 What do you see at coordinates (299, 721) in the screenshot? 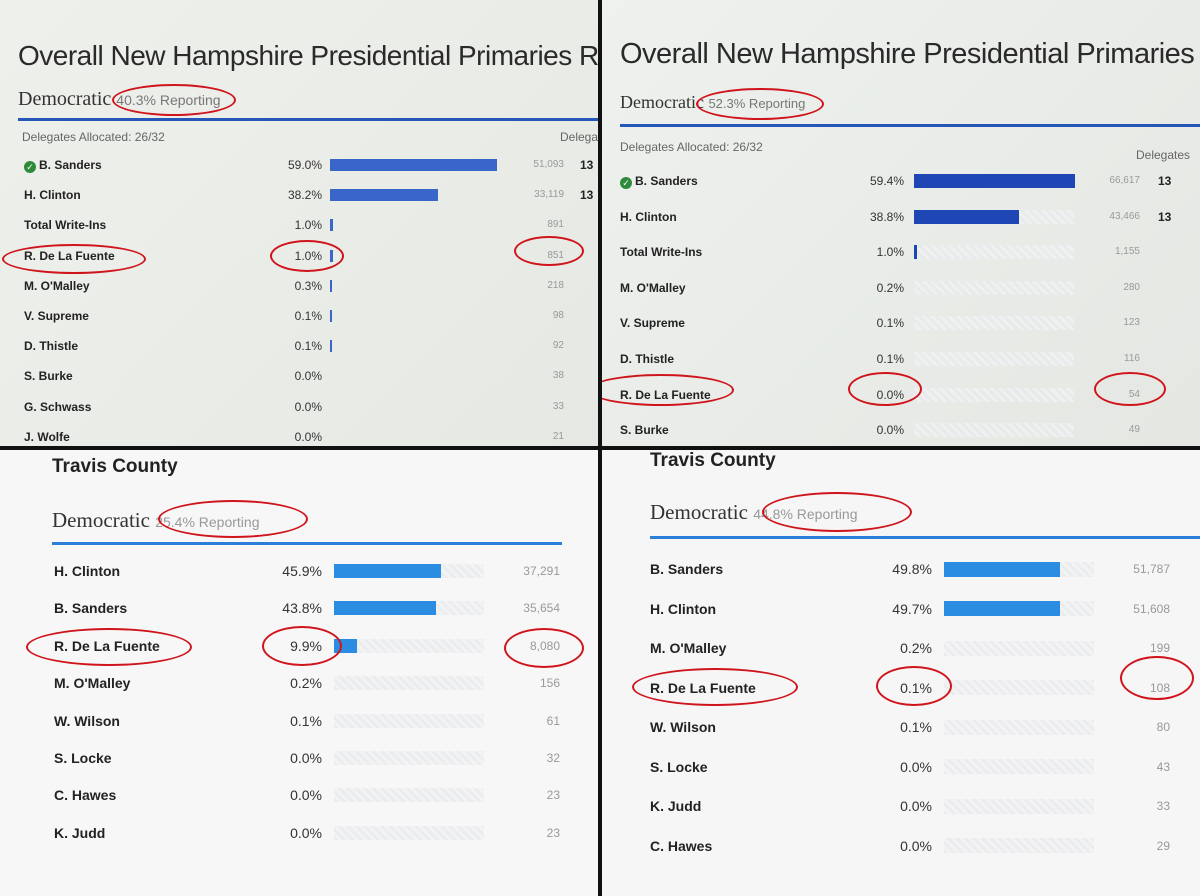
I see `table-row: W. Wilson 0.1% 61` at bounding box center [299, 721].